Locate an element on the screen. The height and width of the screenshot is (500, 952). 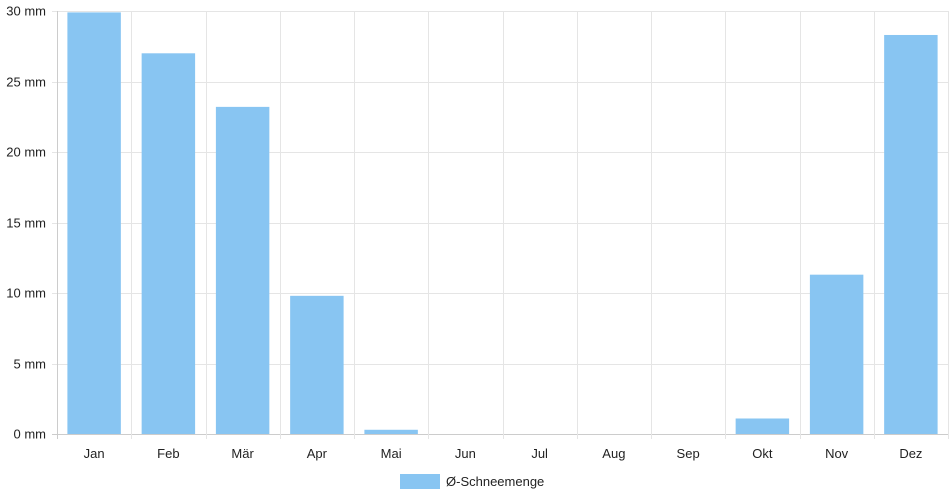
x-tick-label: Dez is located at coordinates (910, 453).